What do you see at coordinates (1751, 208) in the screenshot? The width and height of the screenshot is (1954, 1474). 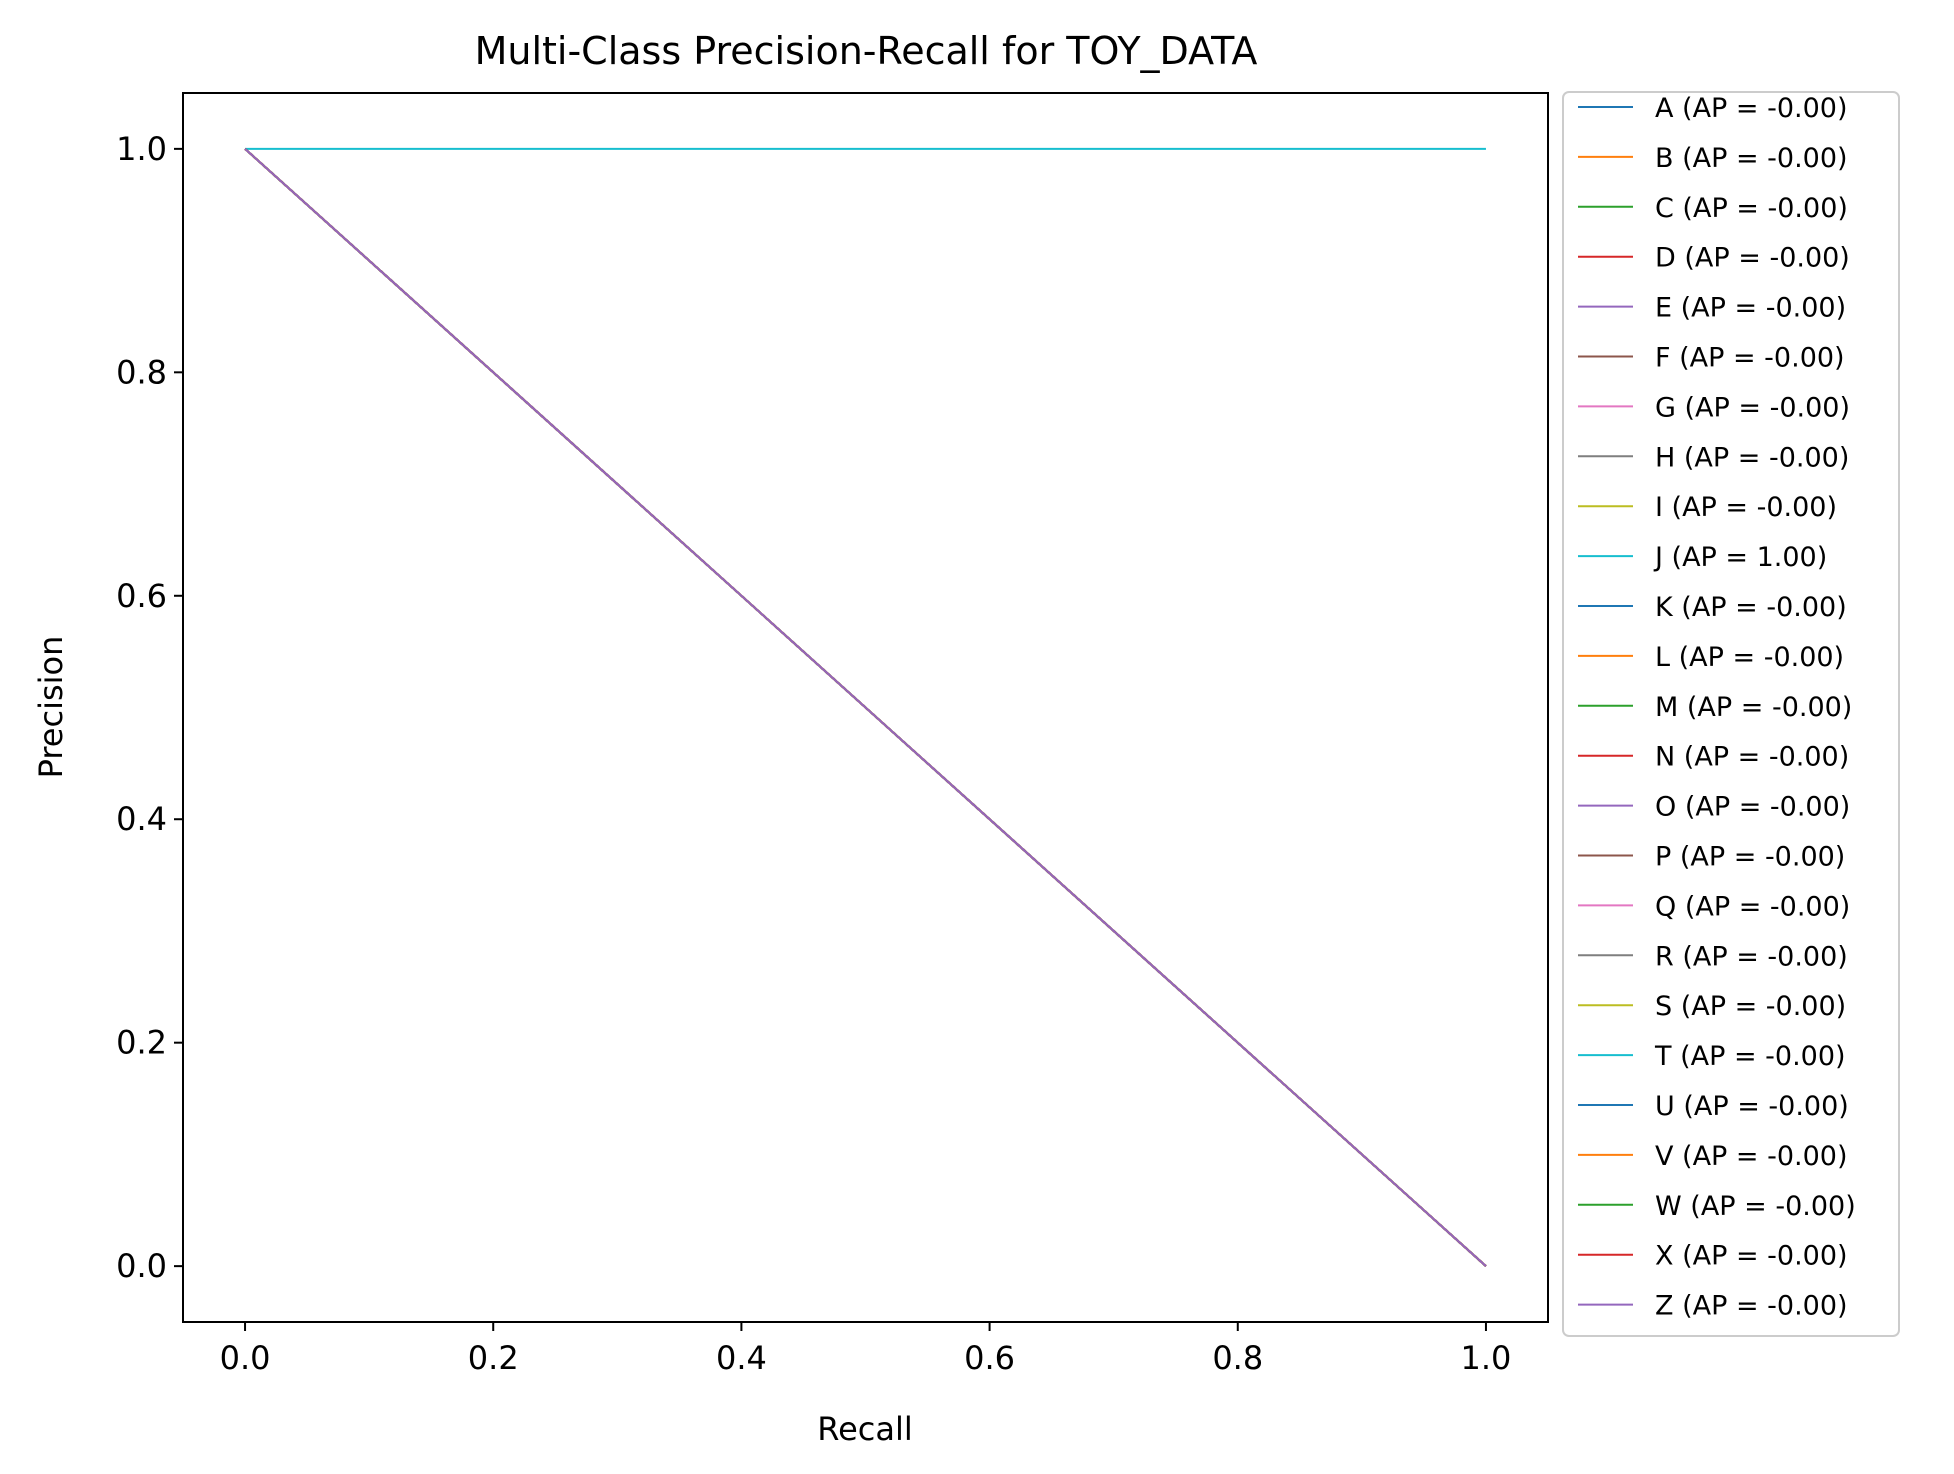 I see `legend-label-c: C (AP = -0.00)` at bounding box center [1751, 208].